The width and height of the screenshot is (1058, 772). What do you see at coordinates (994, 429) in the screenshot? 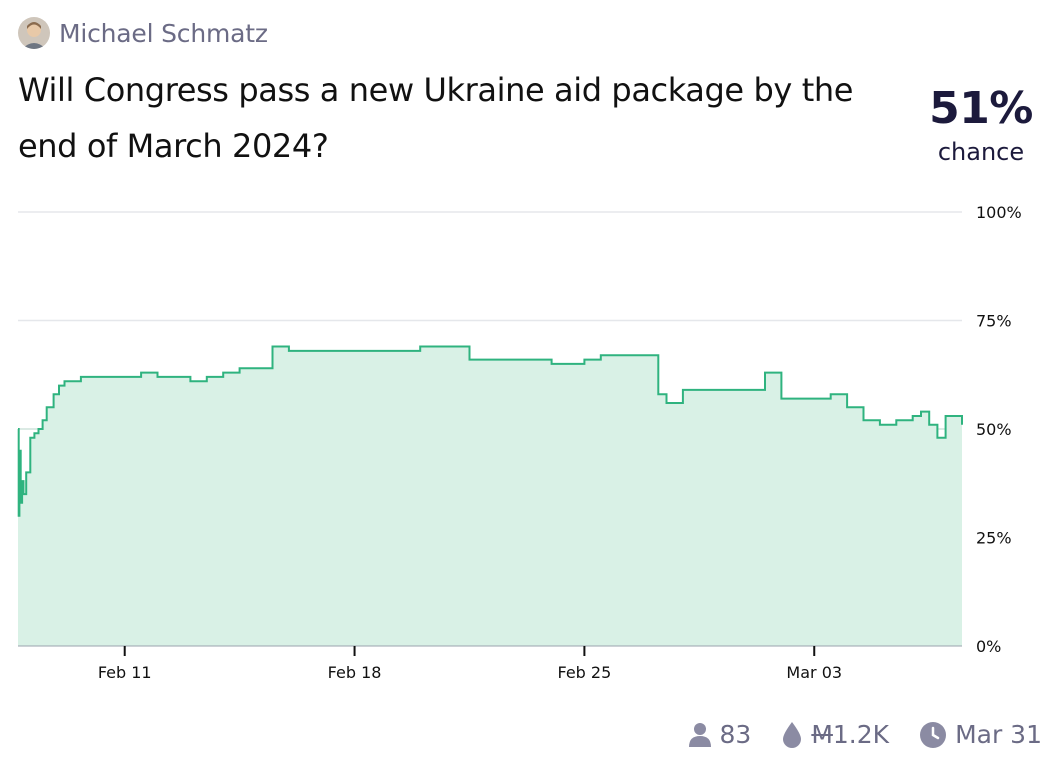
I see `y-tick-label: 50%` at bounding box center [994, 429].